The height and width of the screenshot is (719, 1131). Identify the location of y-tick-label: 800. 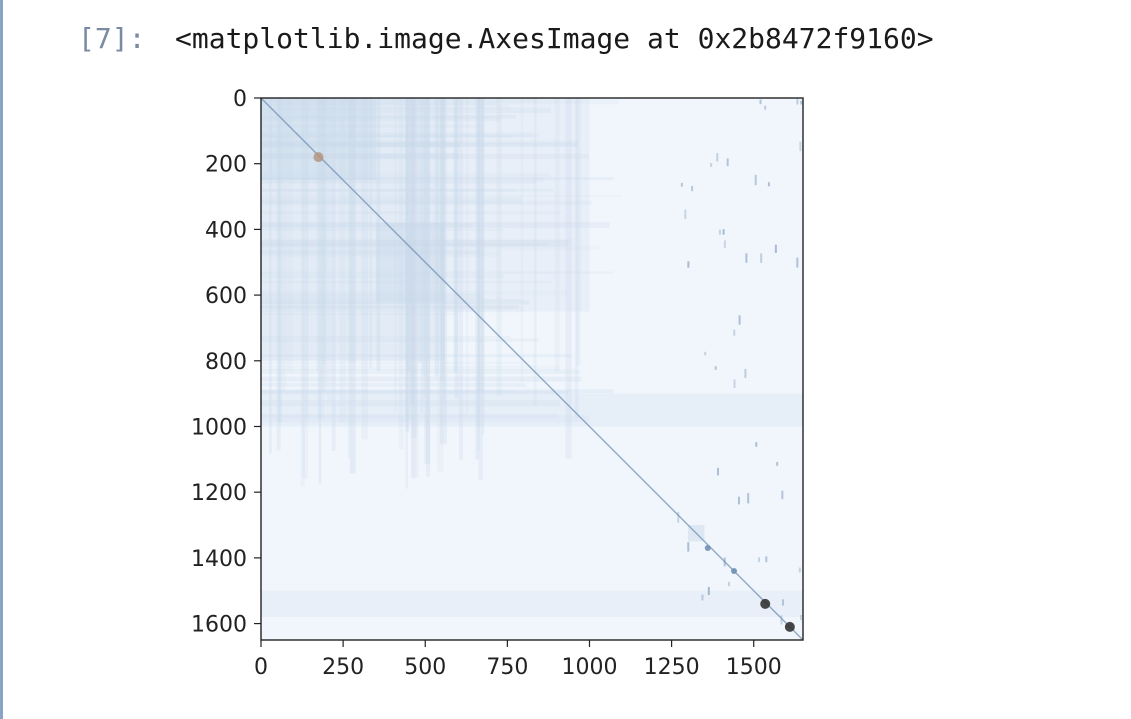
(226, 362).